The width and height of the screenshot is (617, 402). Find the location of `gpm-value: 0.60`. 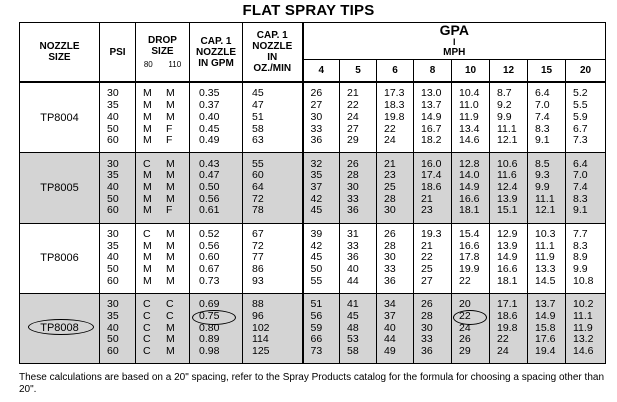

gpm-value: 0.60 is located at coordinates (209, 257).